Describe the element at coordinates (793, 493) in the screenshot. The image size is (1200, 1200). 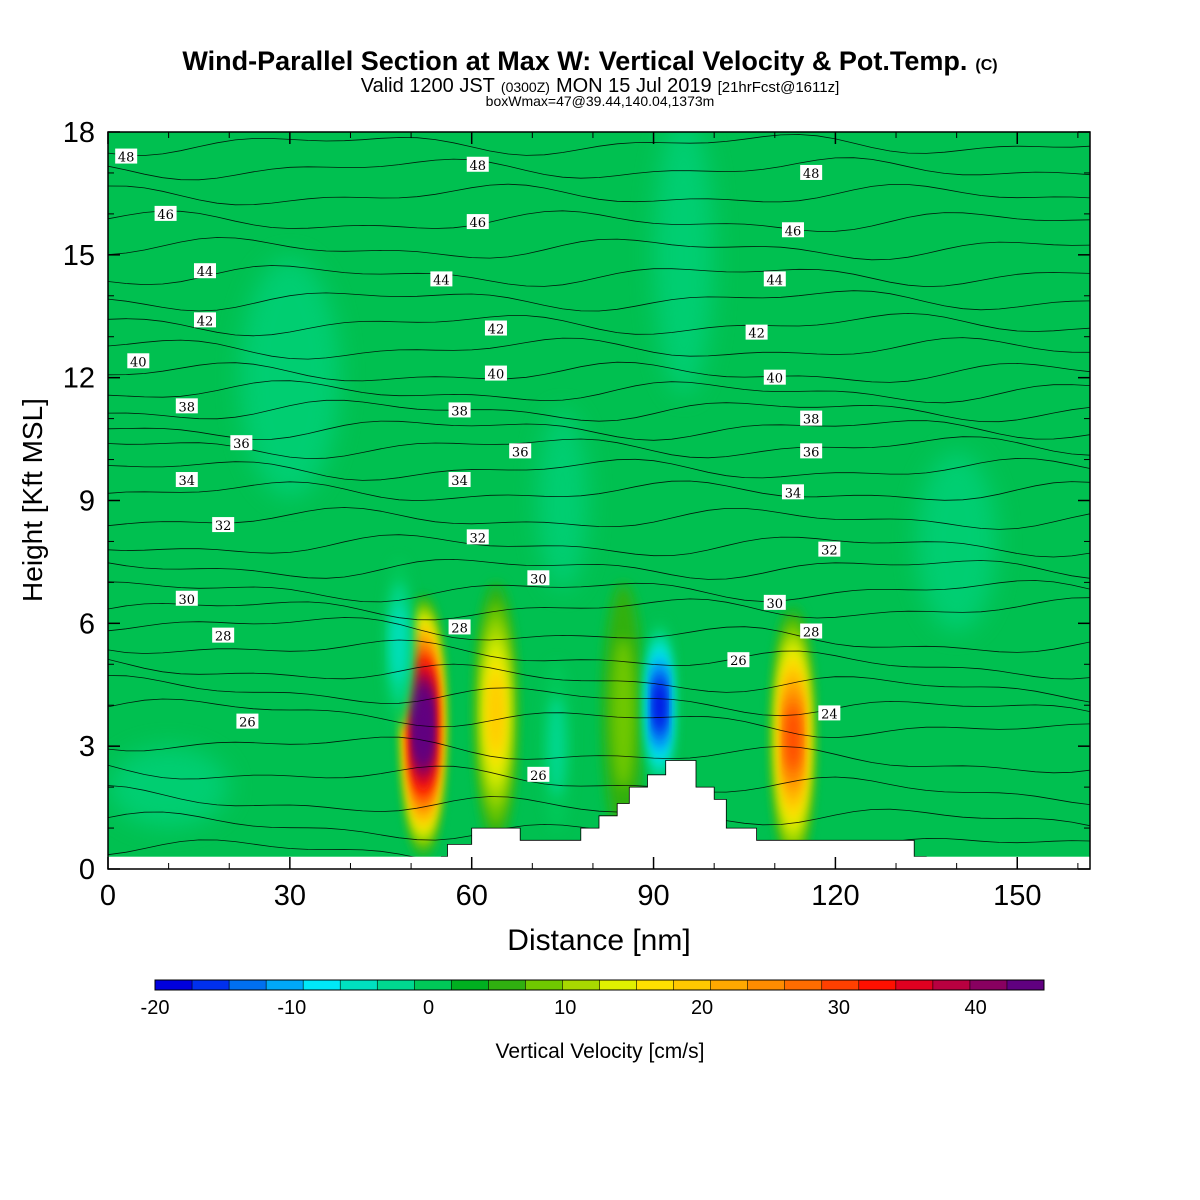
I see `svg-text: 34` at that location.